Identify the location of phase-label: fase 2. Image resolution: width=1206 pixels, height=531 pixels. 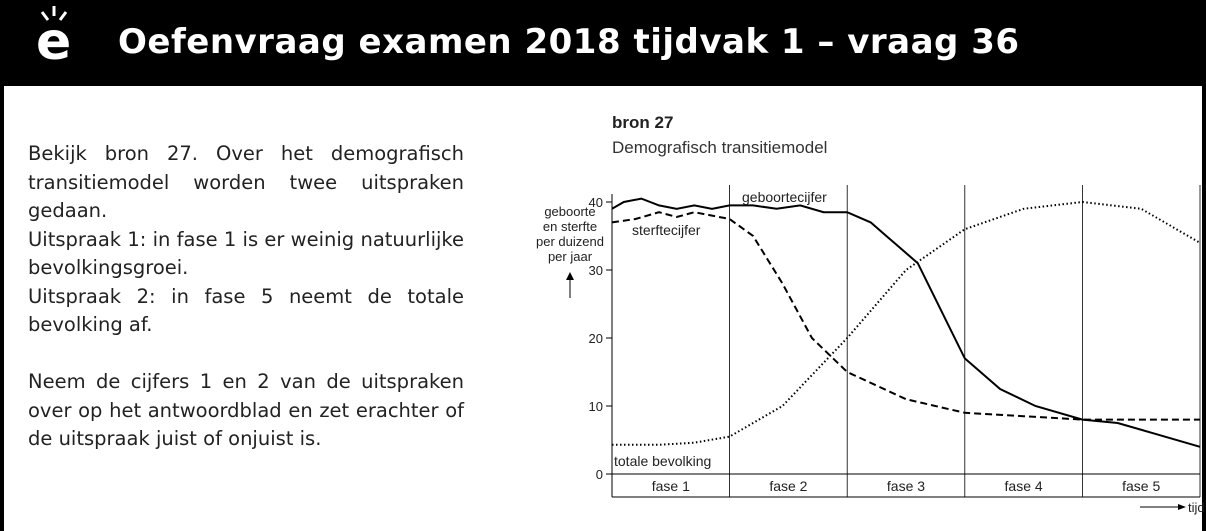
(788, 486).